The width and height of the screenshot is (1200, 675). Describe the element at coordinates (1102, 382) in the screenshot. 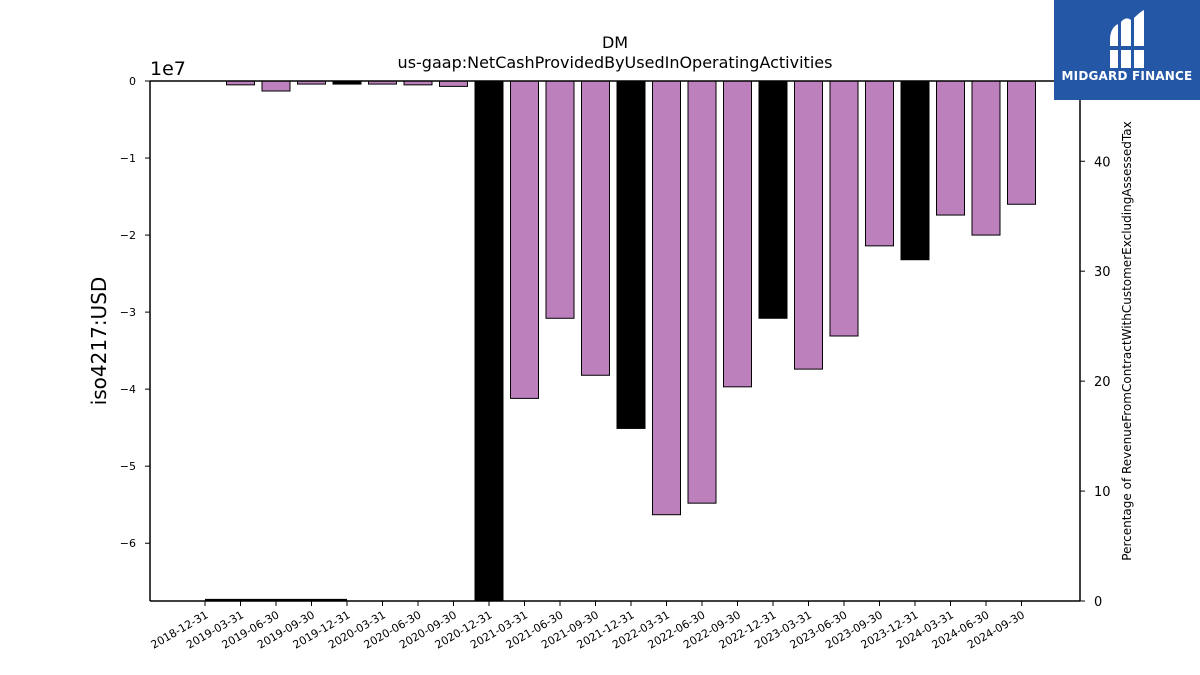

I see `y2-tick-label: 20` at that location.